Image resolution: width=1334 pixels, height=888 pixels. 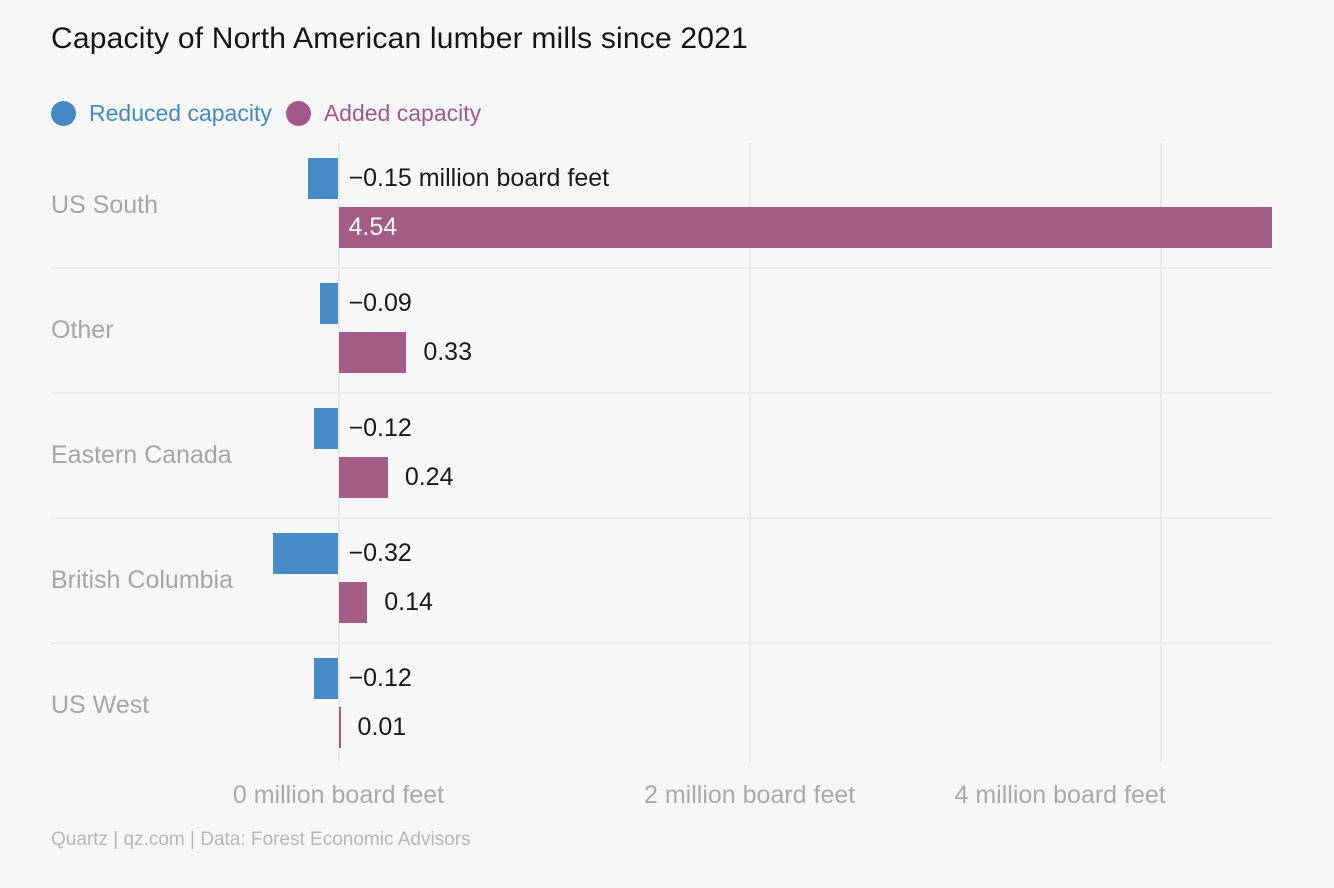 I want to click on added-value-label: 0.14, so click(x=408, y=601).